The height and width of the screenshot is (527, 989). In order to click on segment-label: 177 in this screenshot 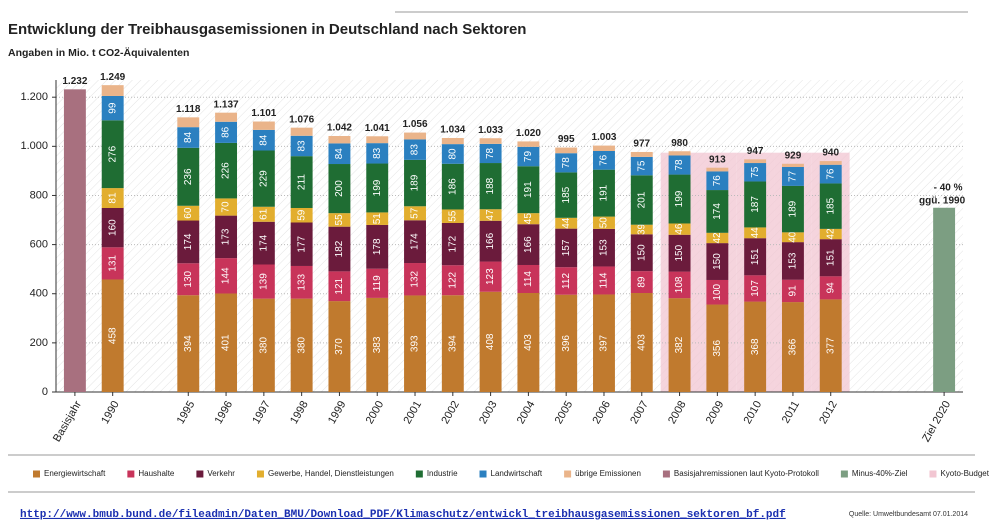, I will do `click(301, 243)`.